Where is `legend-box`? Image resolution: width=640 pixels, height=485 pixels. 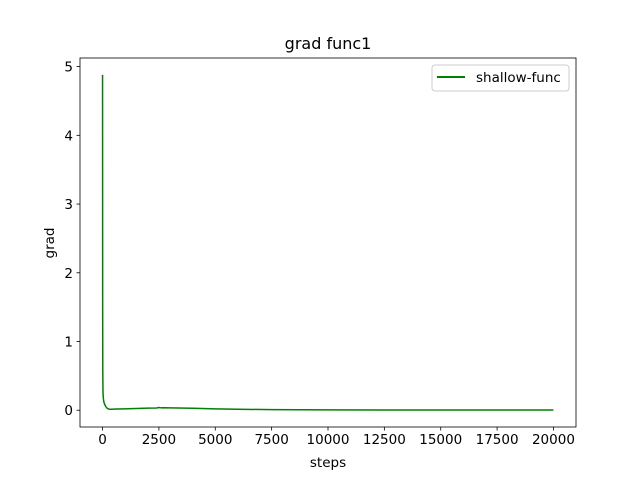 legend-box is located at coordinates (500, 78).